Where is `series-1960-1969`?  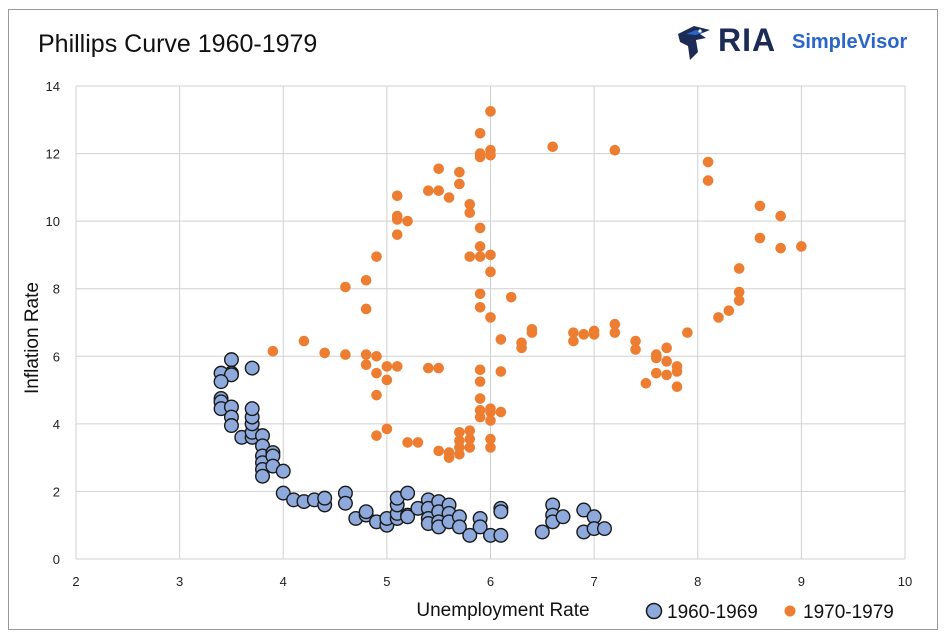
series-1960-1969 is located at coordinates (412, 447).